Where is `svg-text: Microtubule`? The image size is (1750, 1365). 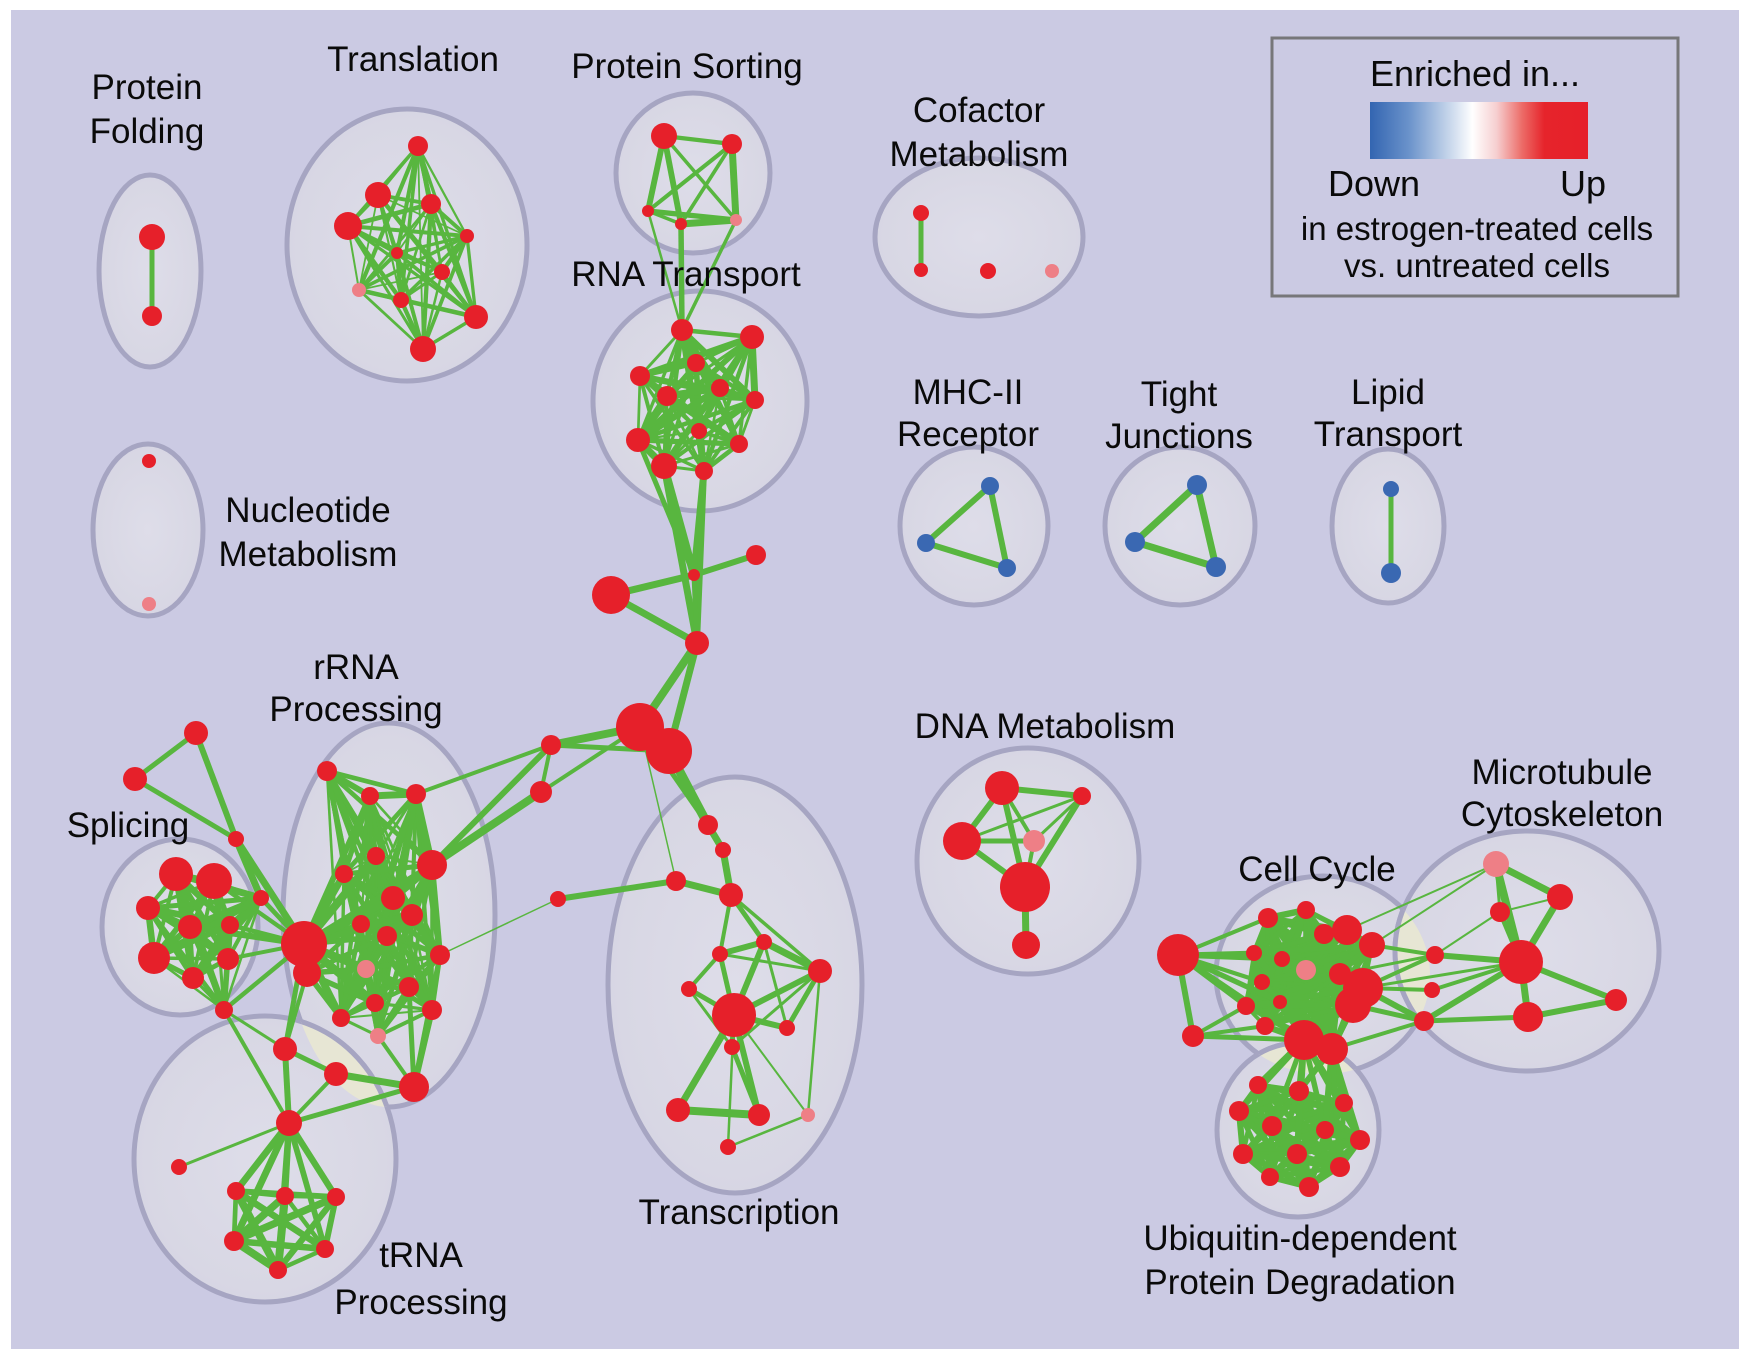 svg-text: Microtubule is located at coordinates (1562, 772).